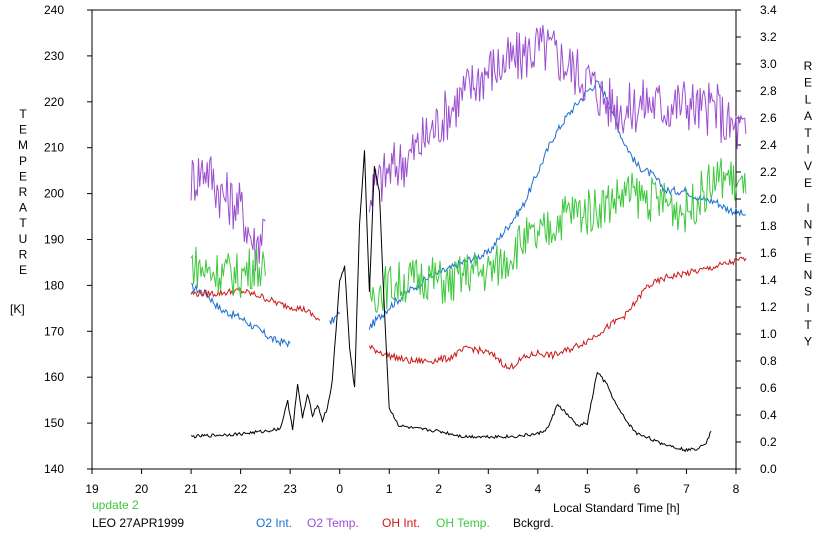 Image resolution: width=828 pixels, height=535 pixels. What do you see at coordinates (463, 523) in the screenshot?
I see `legend-entry: OH Temp.` at bounding box center [463, 523].